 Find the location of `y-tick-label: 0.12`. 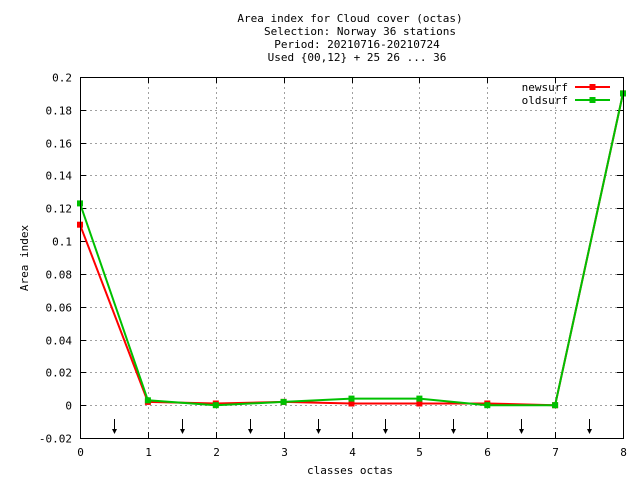

y-tick-label: 0.12 is located at coordinates (59, 209).